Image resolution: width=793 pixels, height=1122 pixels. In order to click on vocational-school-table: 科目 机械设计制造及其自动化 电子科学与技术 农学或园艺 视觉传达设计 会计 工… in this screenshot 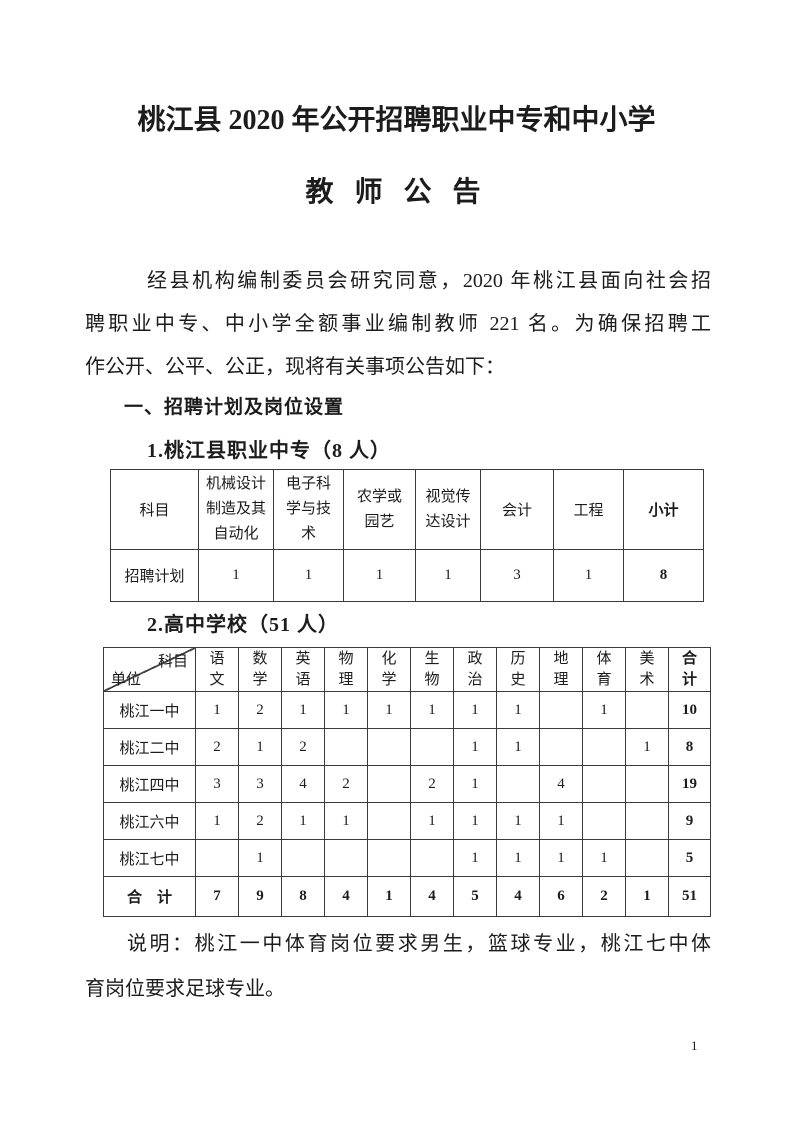, I will do `click(407, 535)`.